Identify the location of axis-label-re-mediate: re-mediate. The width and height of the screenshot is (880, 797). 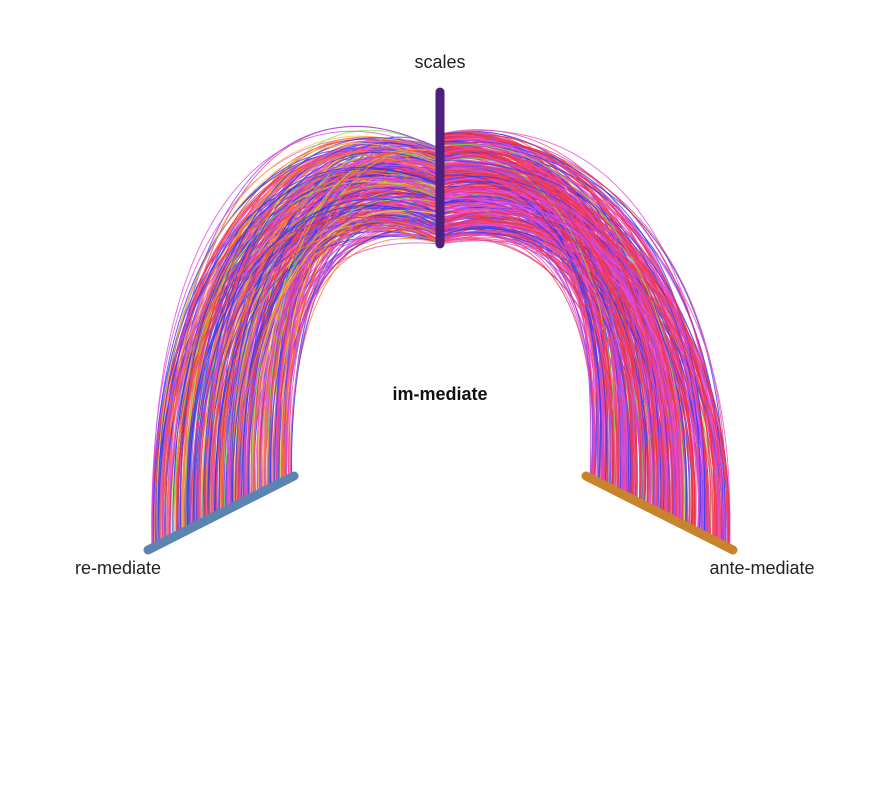
(118, 568).